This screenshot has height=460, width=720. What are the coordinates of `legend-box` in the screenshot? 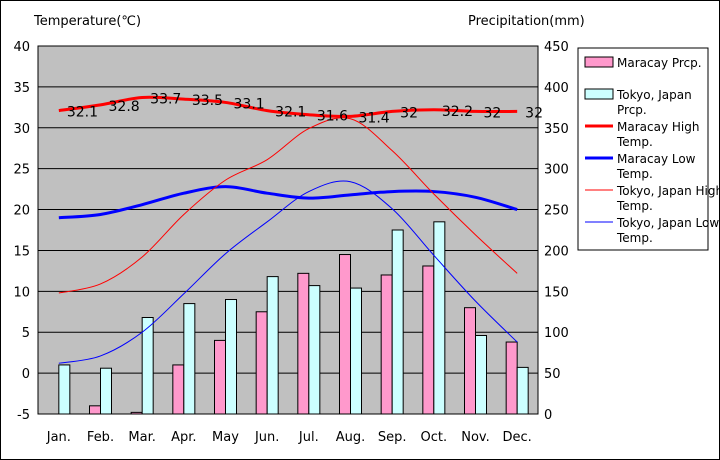 It's located at (643, 149).